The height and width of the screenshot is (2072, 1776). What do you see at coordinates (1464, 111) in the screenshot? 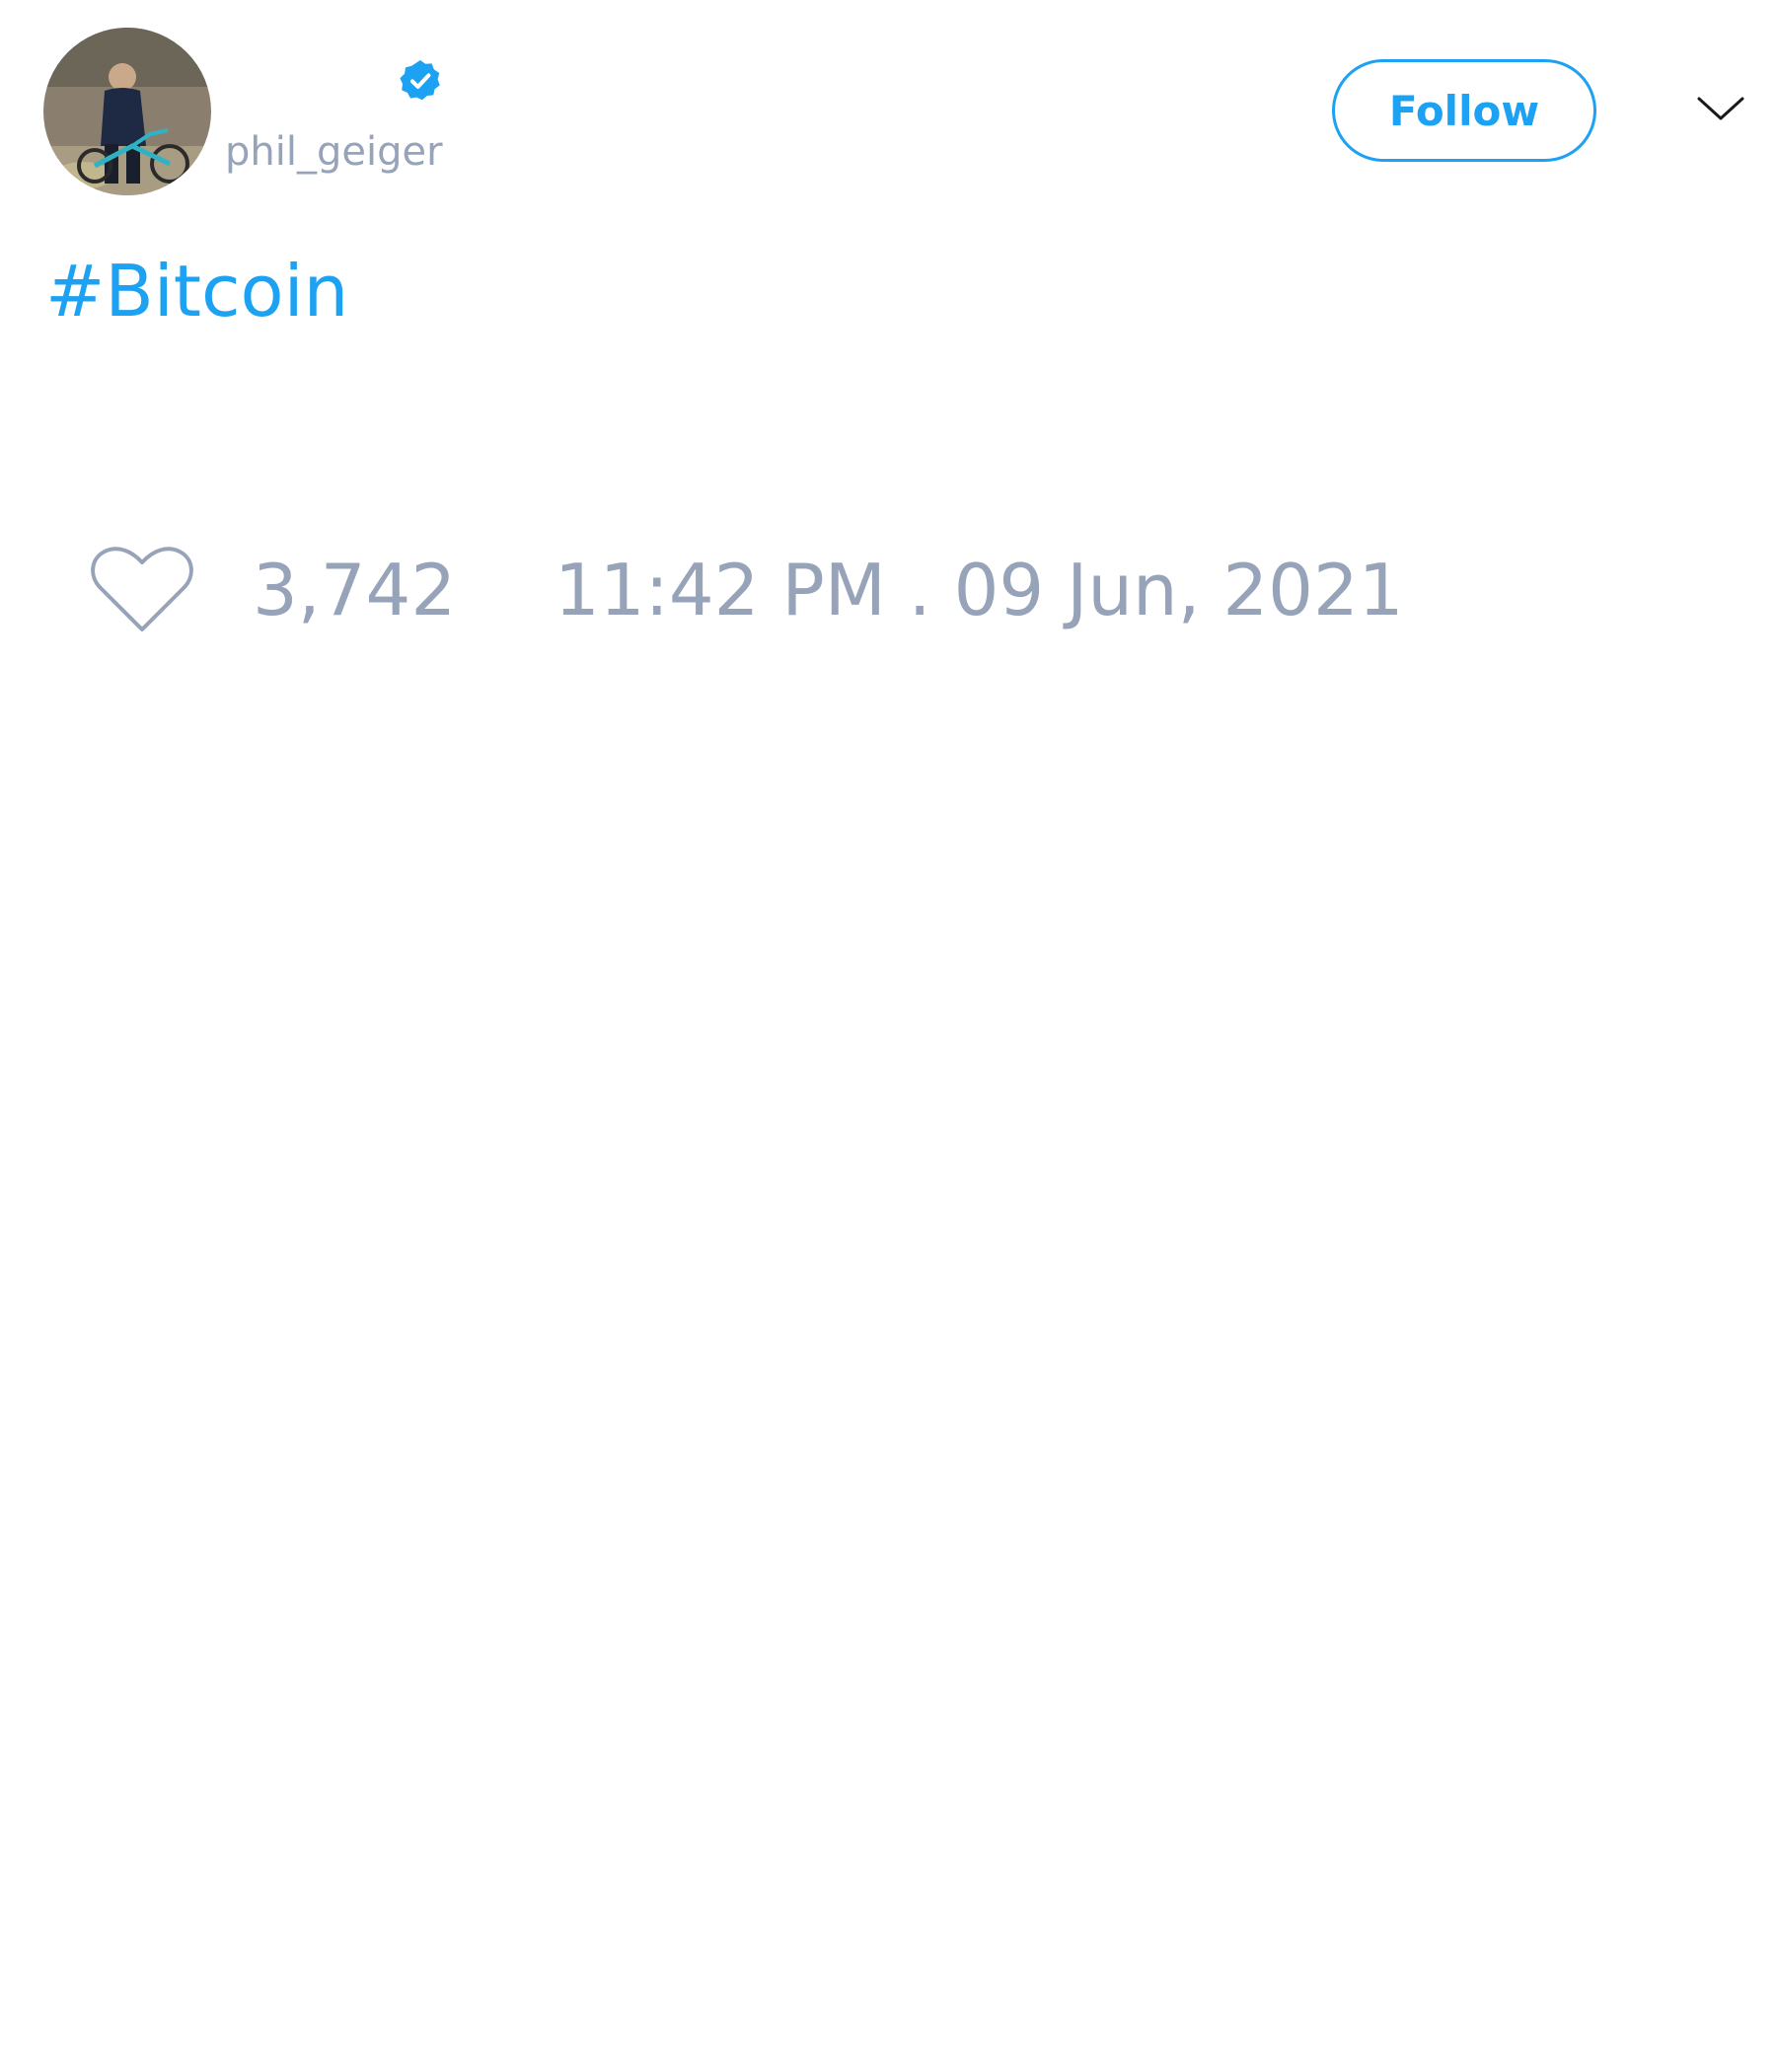
I see `follow-button: Follow` at bounding box center [1464, 111].